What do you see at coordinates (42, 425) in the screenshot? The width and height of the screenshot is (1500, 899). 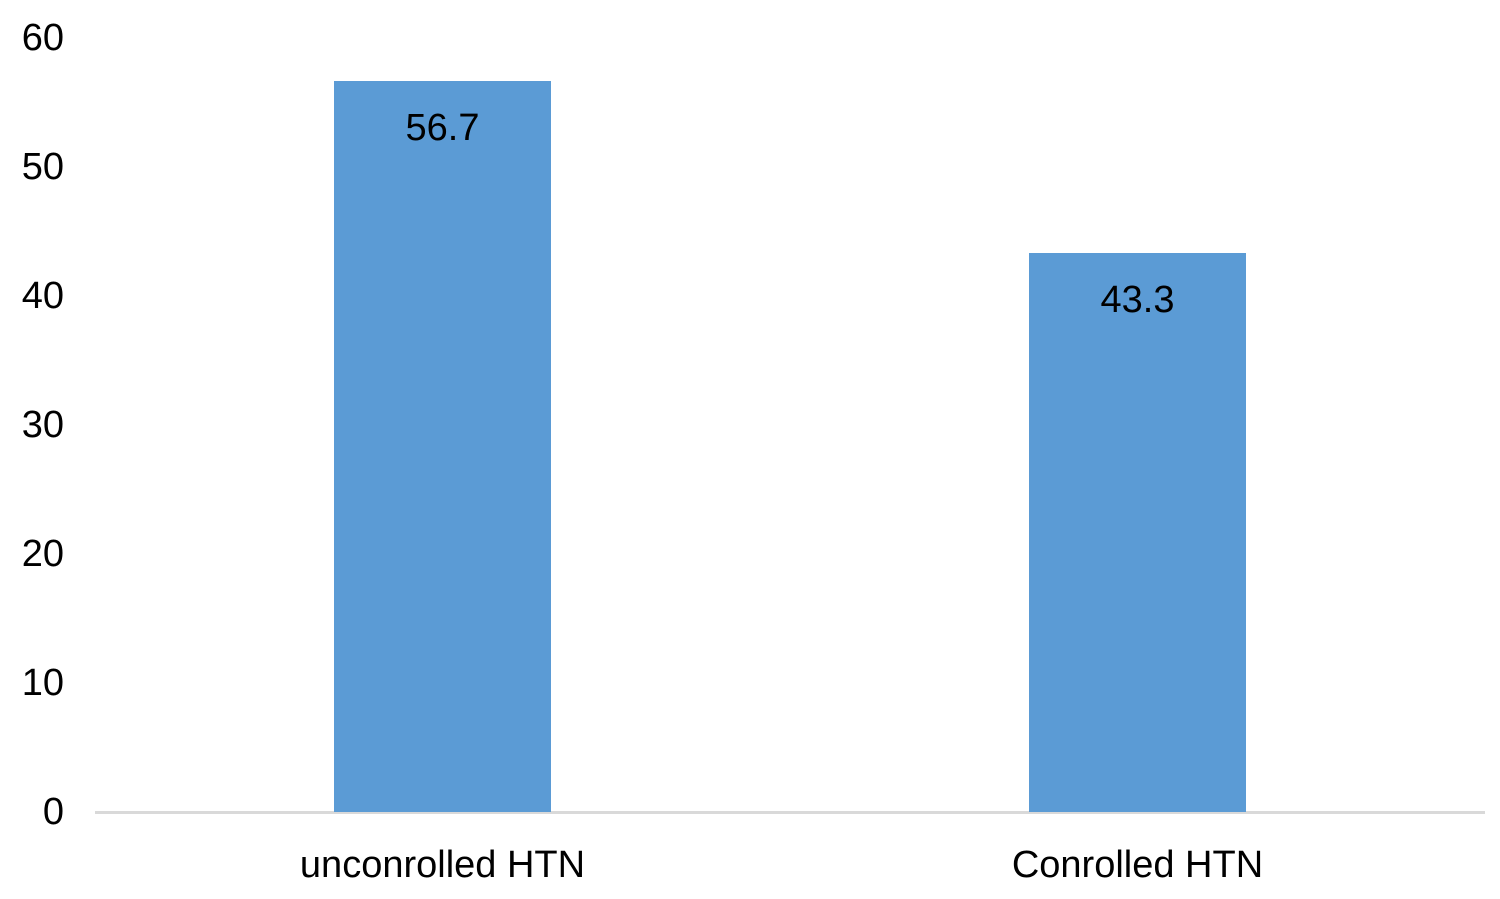 I see `y-axis-tick-label: 30` at bounding box center [42, 425].